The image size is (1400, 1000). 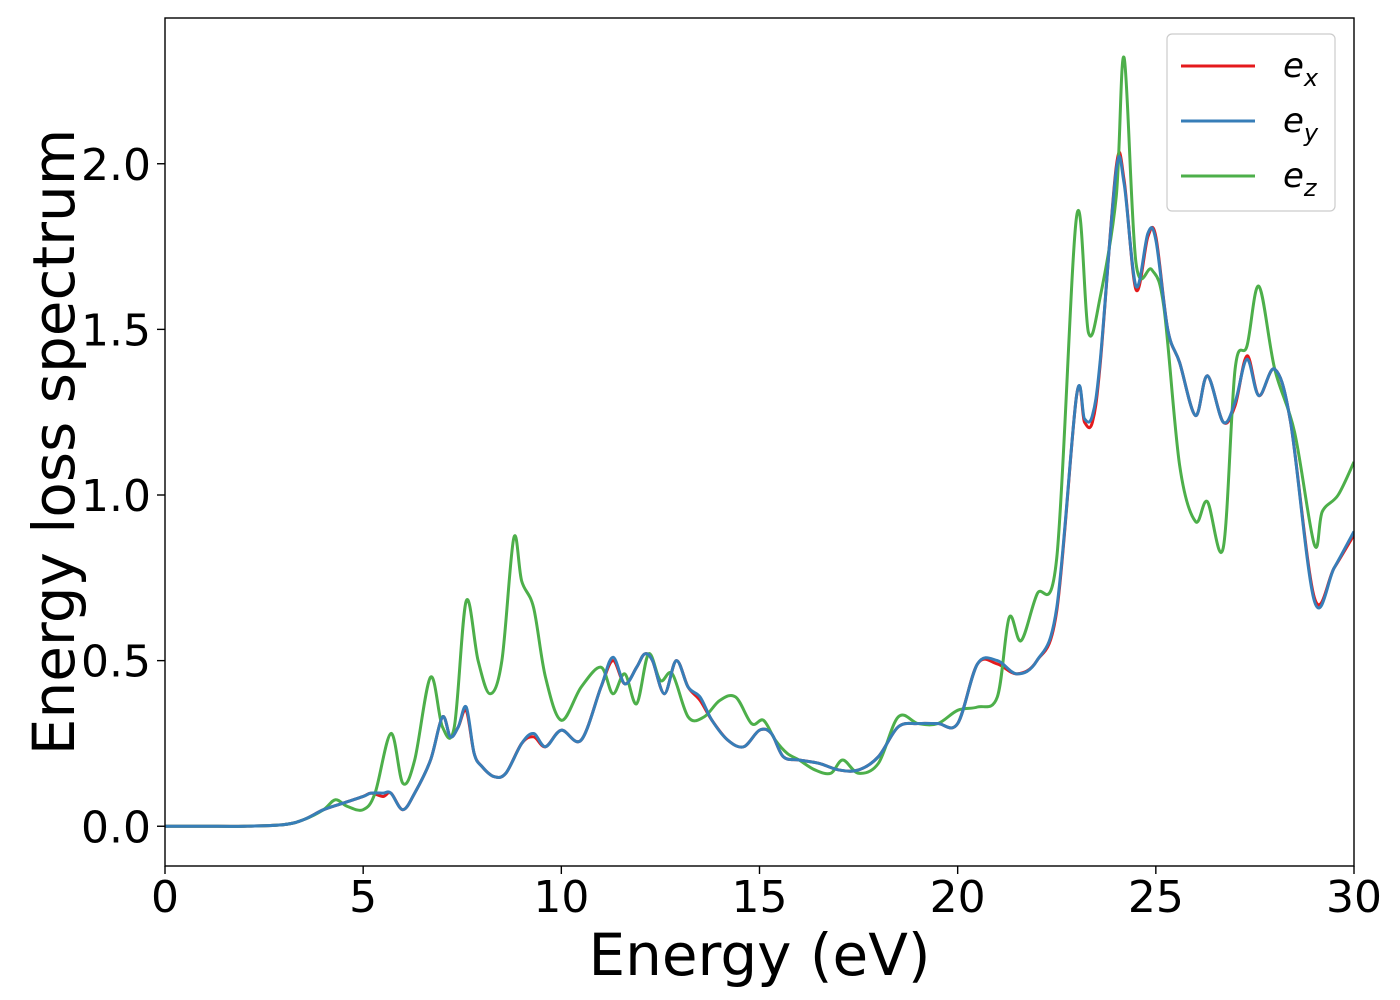 I want to click on legend-label-ex: ex, so click(x=1301, y=69).